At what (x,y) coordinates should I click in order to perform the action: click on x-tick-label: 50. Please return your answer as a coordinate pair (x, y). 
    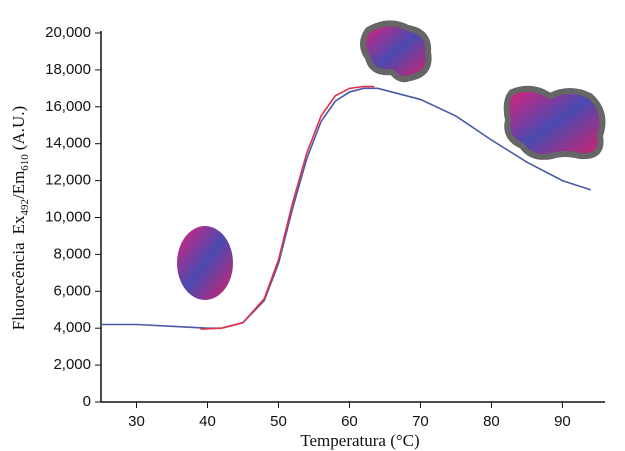
    Looking at the image, I should click on (278, 421).